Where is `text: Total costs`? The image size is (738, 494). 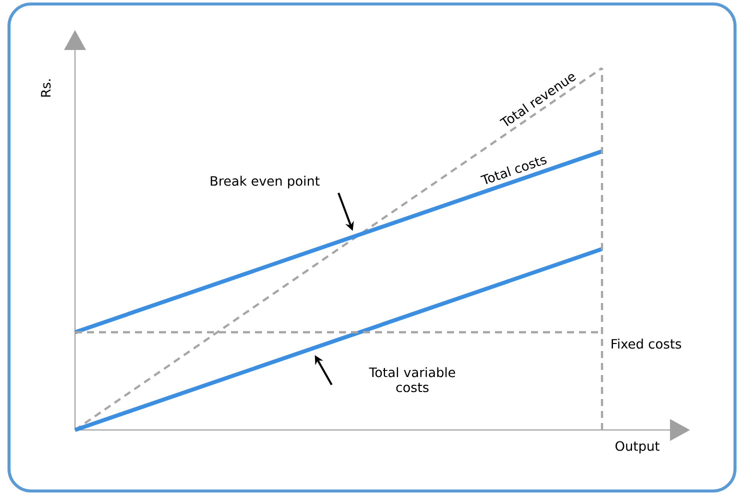
text: Total costs is located at coordinates (513, 170).